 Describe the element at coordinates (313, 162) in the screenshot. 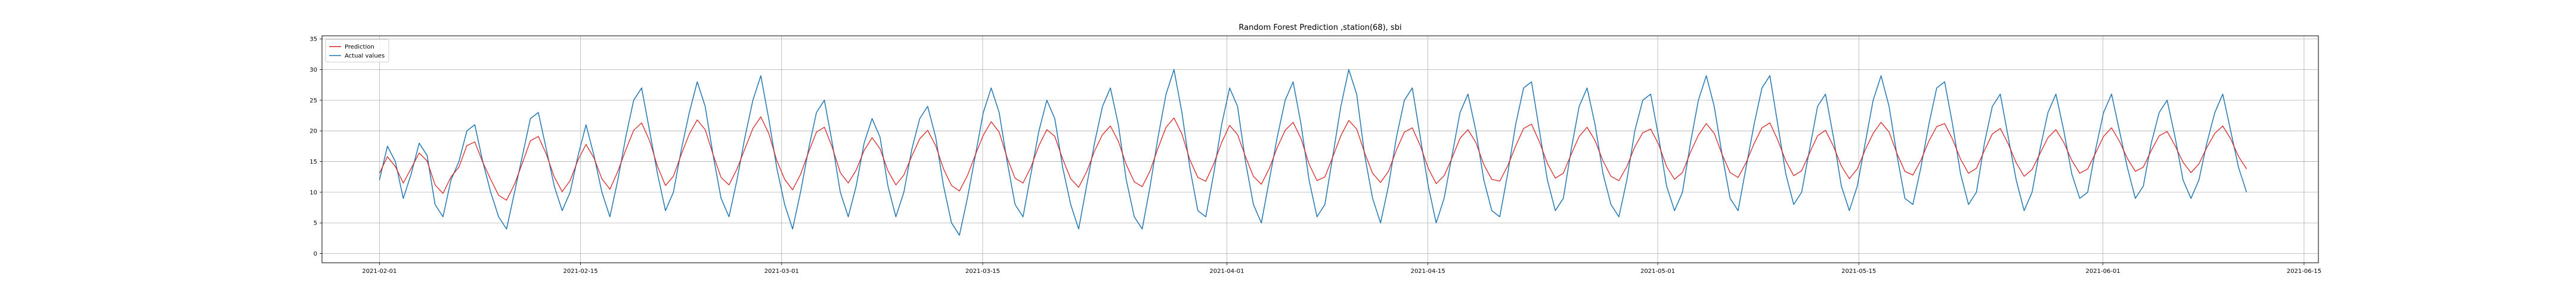

I see `y-tick-label: 15` at that location.